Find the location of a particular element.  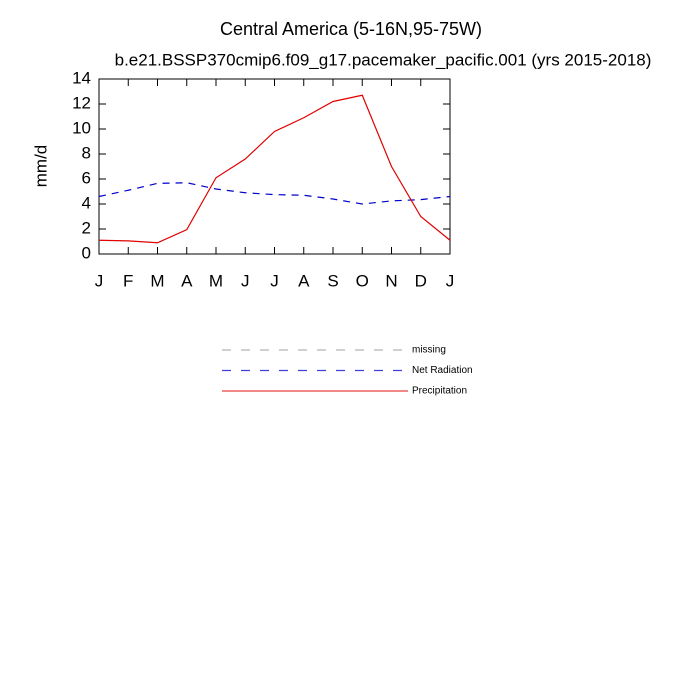

y-axis-label: mm/d is located at coordinates (40, 166).